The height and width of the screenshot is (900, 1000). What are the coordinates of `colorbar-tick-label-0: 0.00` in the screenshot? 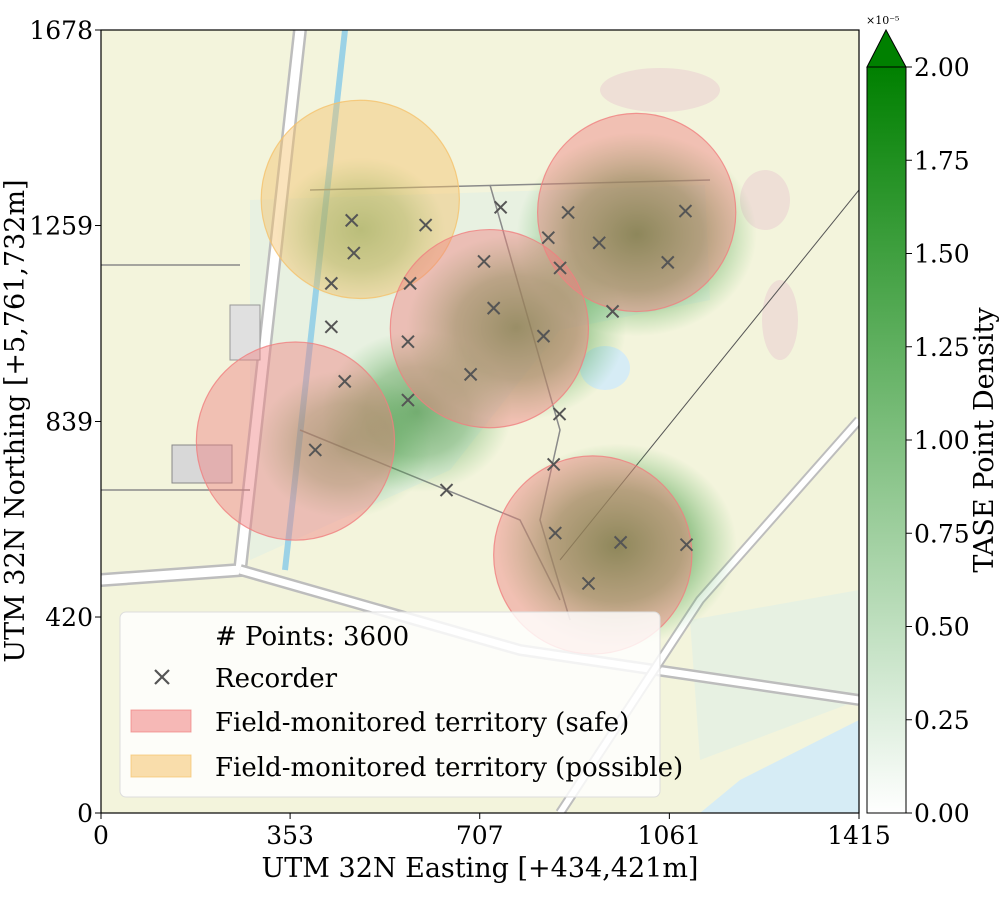 It's located at (942, 813).